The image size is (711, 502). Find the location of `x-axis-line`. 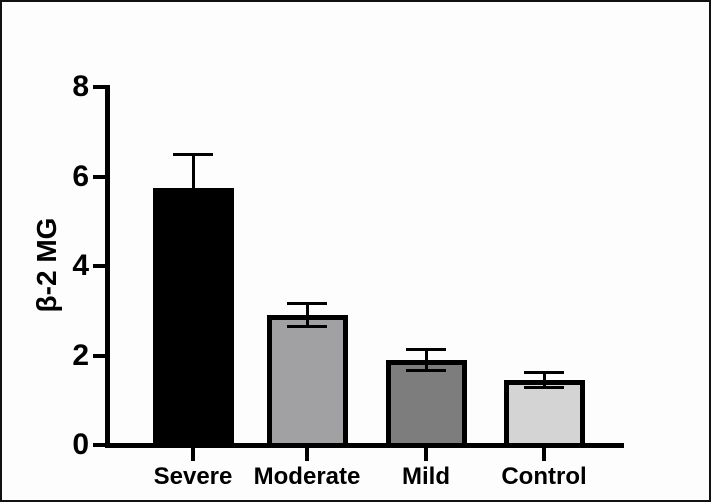

x-axis-line is located at coordinates (364, 445).